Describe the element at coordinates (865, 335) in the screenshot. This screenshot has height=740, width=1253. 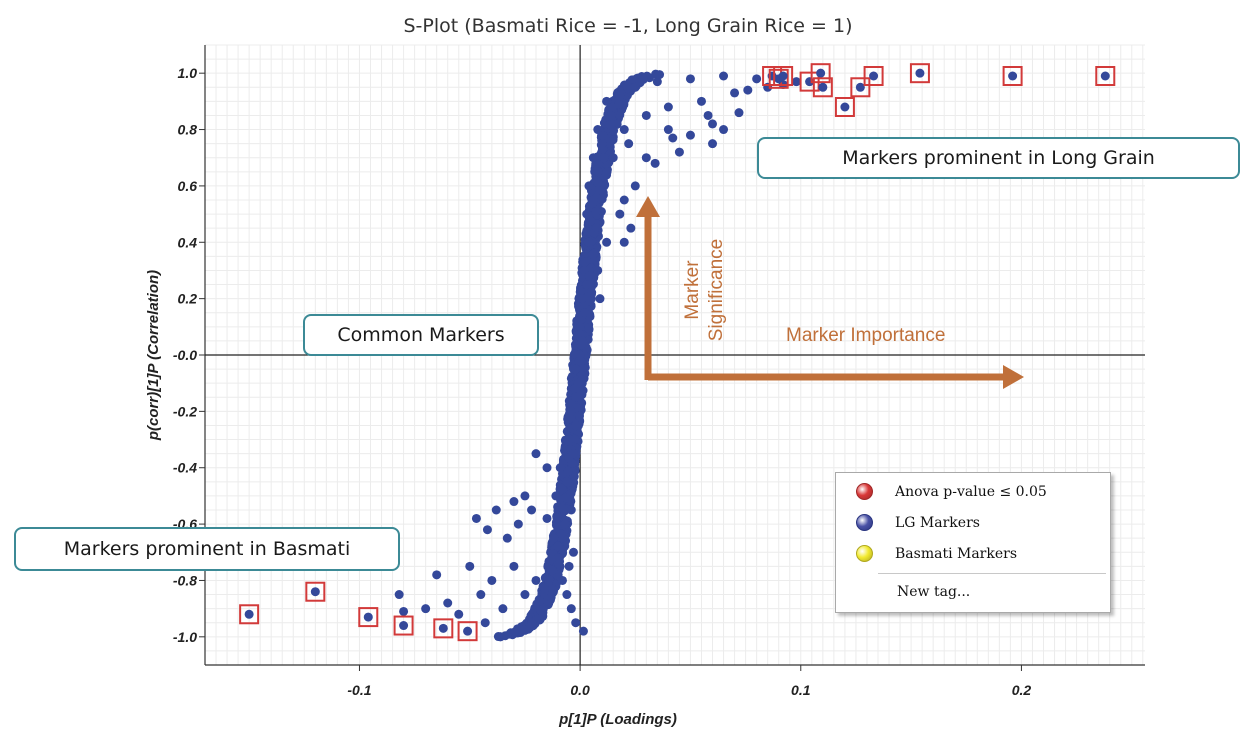
I see `importance-label: Marker Importance` at that location.